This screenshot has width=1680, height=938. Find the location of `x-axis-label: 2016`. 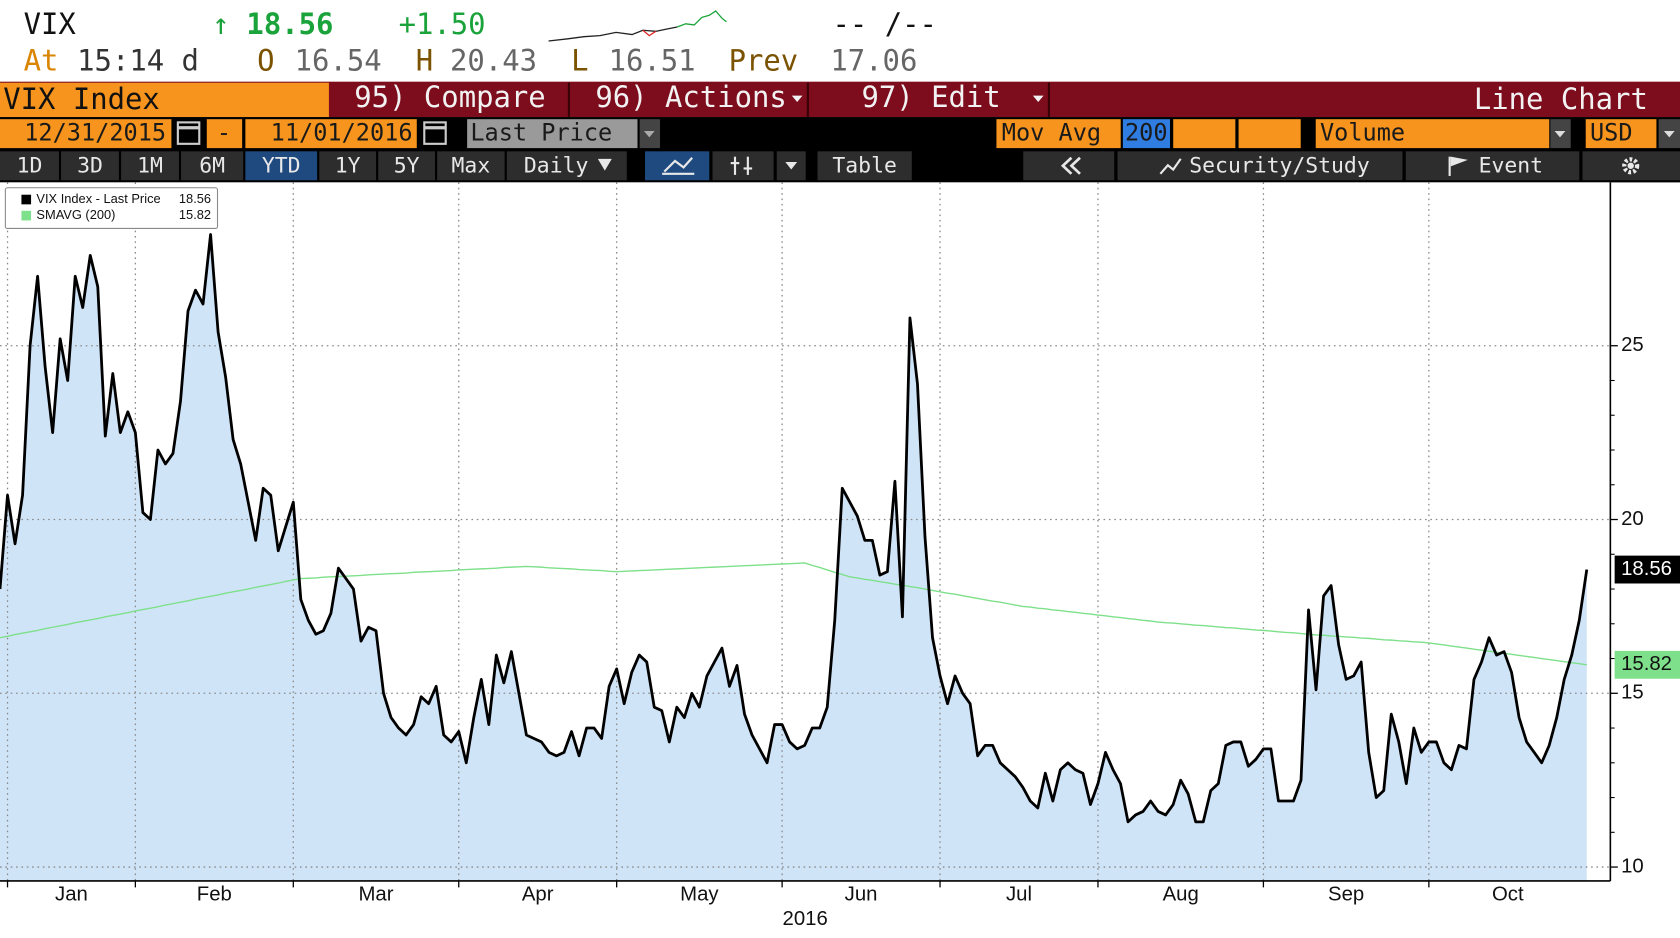

x-axis-label: 2016 is located at coordinates (805, 919).